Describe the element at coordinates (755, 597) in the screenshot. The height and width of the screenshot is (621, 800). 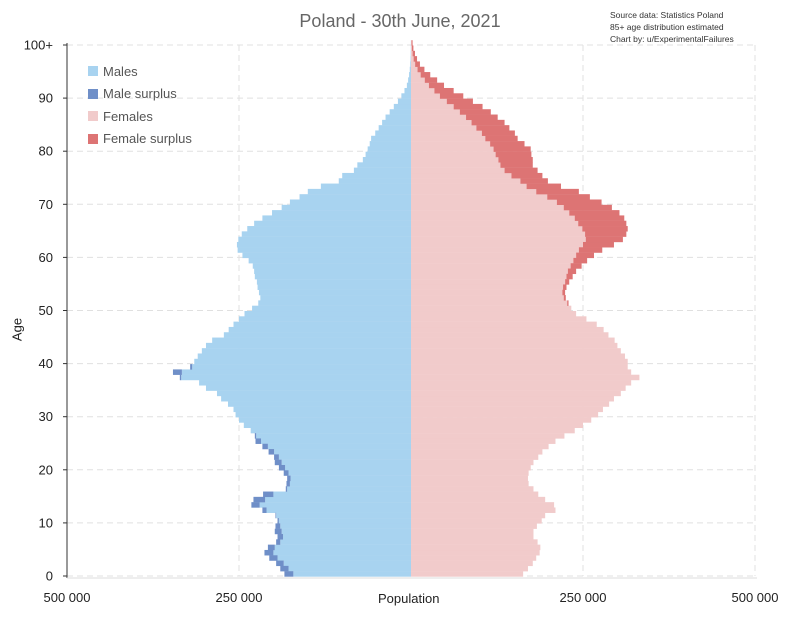
I see `x-tick-label-3: 500 000` at that location.